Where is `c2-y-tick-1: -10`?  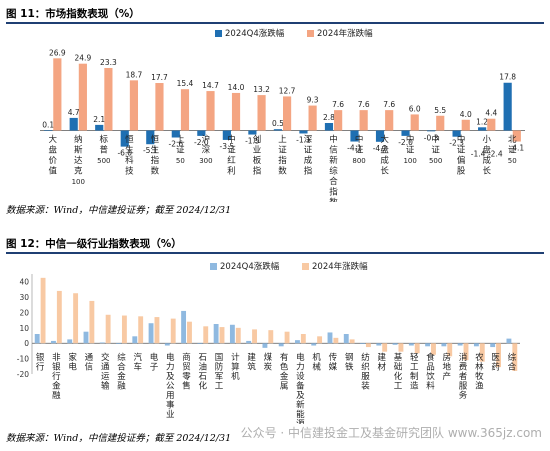 c2-y-tick-1: -10 is located at coordinates (23, 359).